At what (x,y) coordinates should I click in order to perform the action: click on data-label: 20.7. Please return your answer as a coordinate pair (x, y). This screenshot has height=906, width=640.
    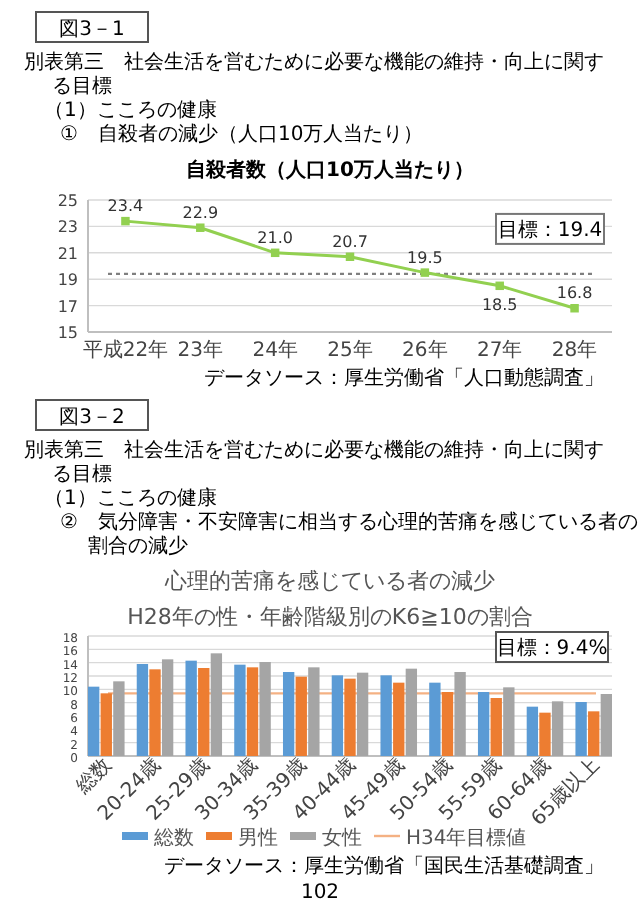
    Looking at the image, I should click on (350, 241).